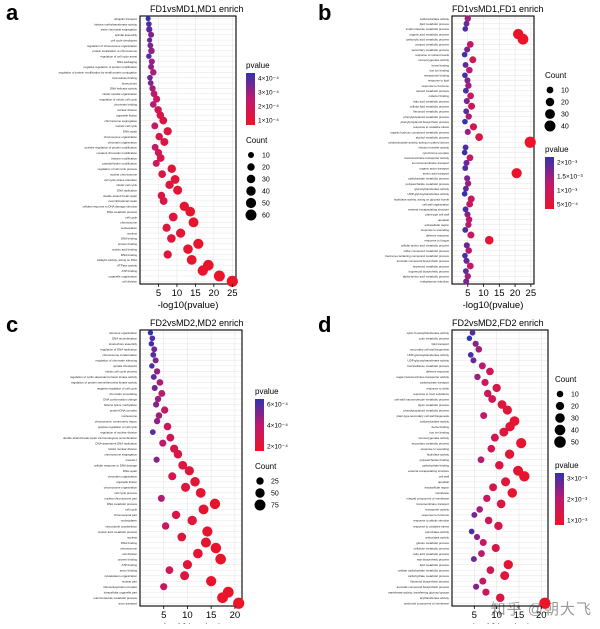 Image resolution: width=600 pixels, height=629 pixels. What do you see at coordinates (425, 122) in the screenshot?
I see `term-label: phenylpropanoid biosynthetic process` at bounding box center [425, 122].